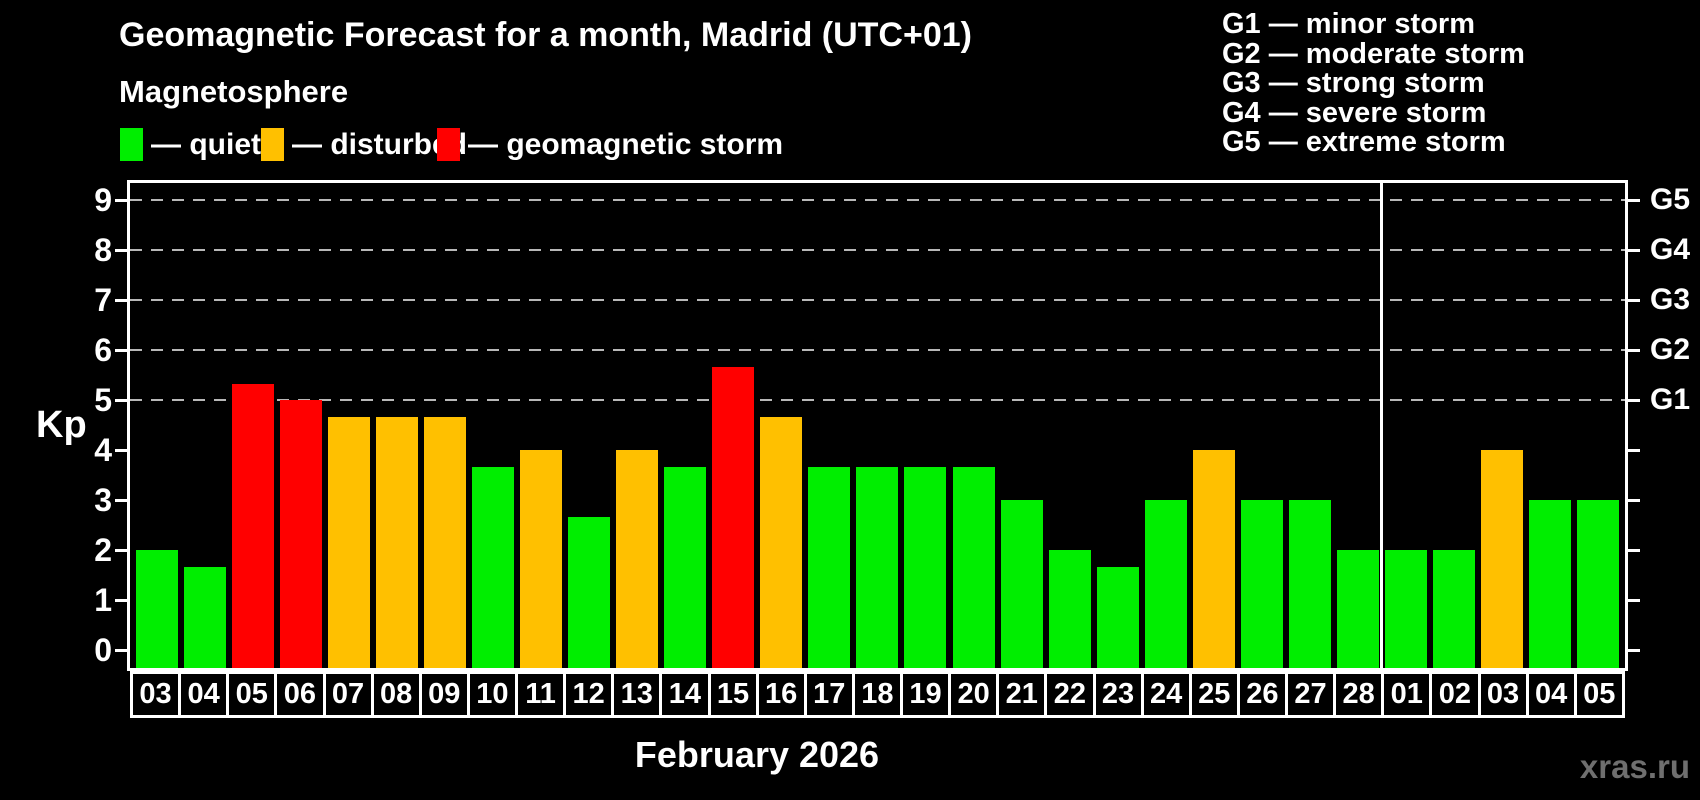  Describe the element at coordinates (972, 694) in the screenshot. I see `day-label-feb-20: 20` at that location.